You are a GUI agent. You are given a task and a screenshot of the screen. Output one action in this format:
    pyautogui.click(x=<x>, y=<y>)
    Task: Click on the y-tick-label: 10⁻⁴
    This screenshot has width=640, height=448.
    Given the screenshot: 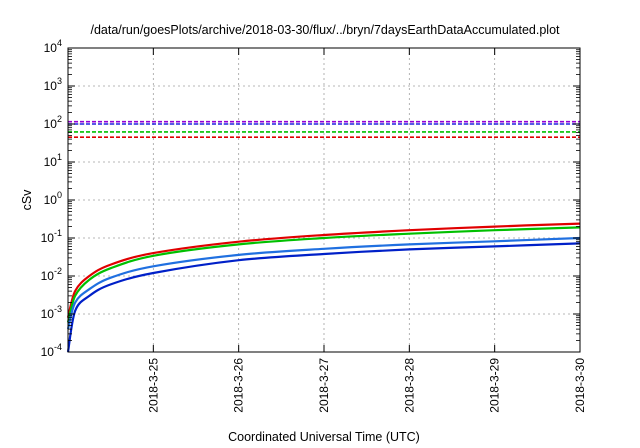 What is the action you would take?
    pyautogui.click(x=51, y=350)
    